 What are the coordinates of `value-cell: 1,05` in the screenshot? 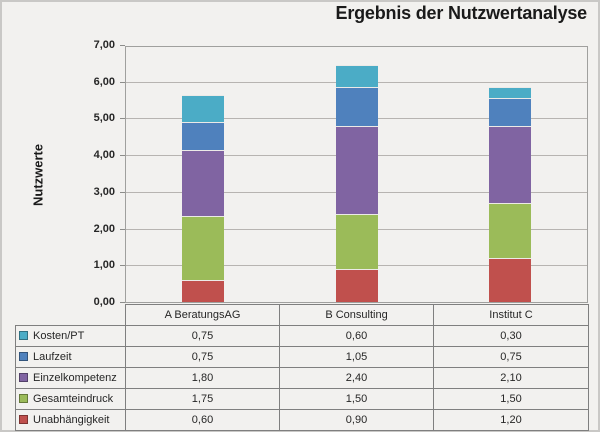 It's located at (356, 357).